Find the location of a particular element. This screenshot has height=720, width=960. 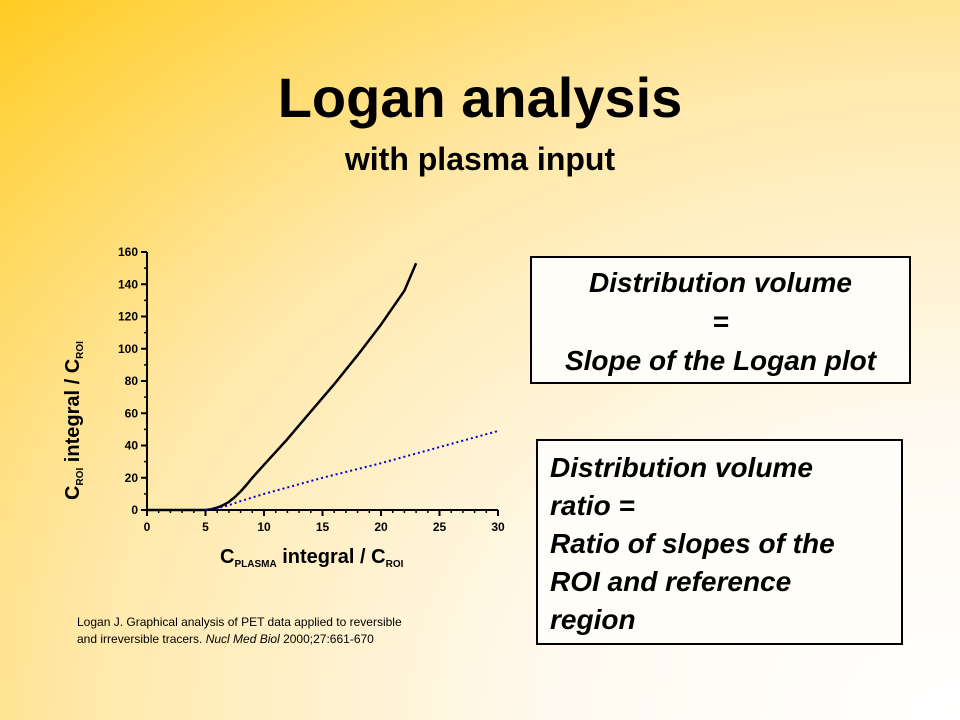

x-tick-label: 15 is located at coordinates (323, 527).